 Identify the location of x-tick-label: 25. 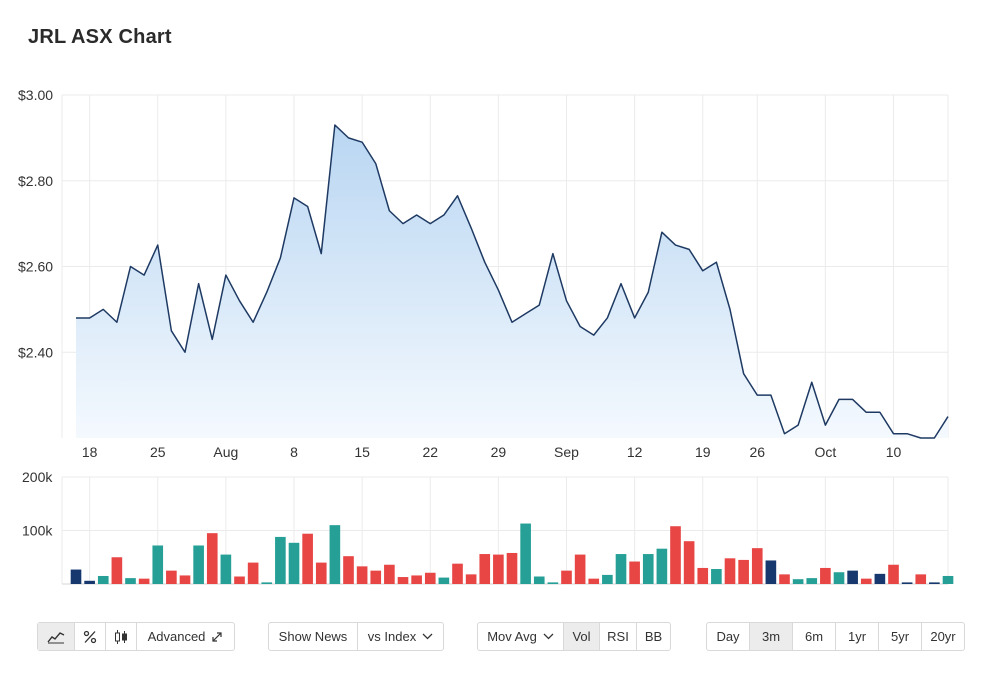
(158, 452).